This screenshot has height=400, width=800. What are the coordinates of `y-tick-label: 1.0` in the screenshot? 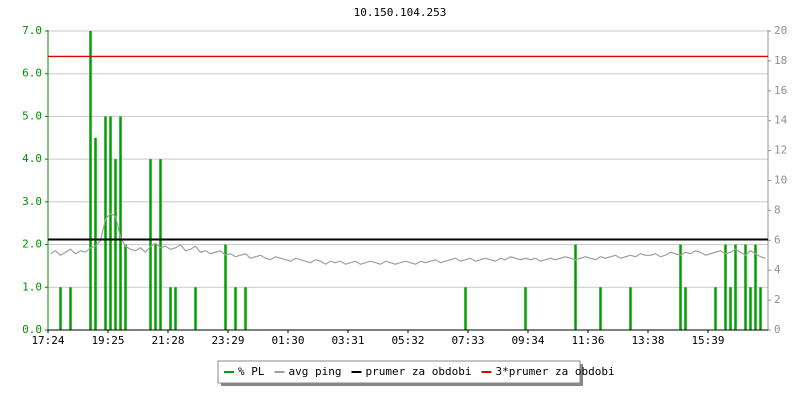 It's located at (32, 286).